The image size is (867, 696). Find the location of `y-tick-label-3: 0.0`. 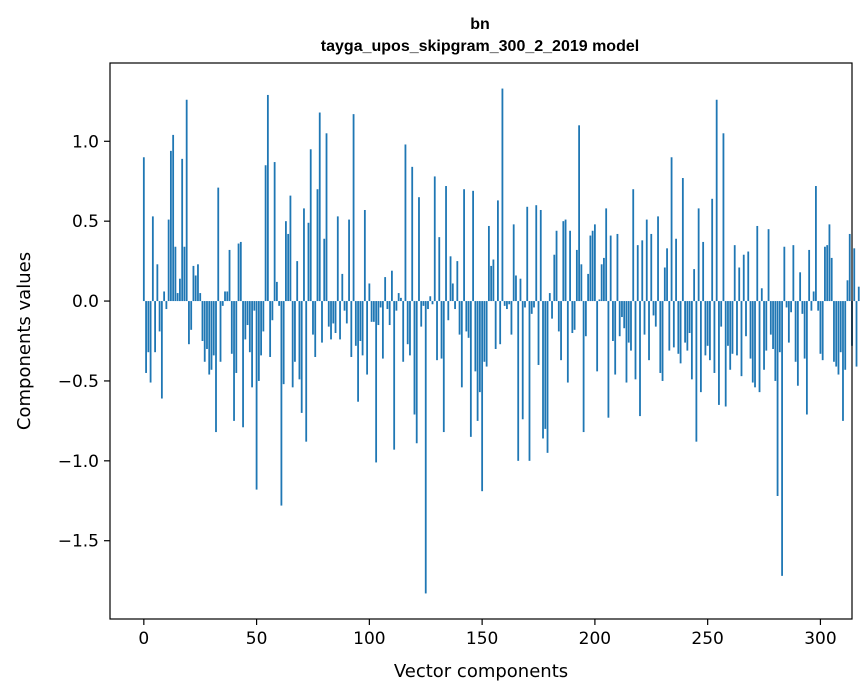

y-tick-label-3: 0.0 is located at coordinates (85, 302).